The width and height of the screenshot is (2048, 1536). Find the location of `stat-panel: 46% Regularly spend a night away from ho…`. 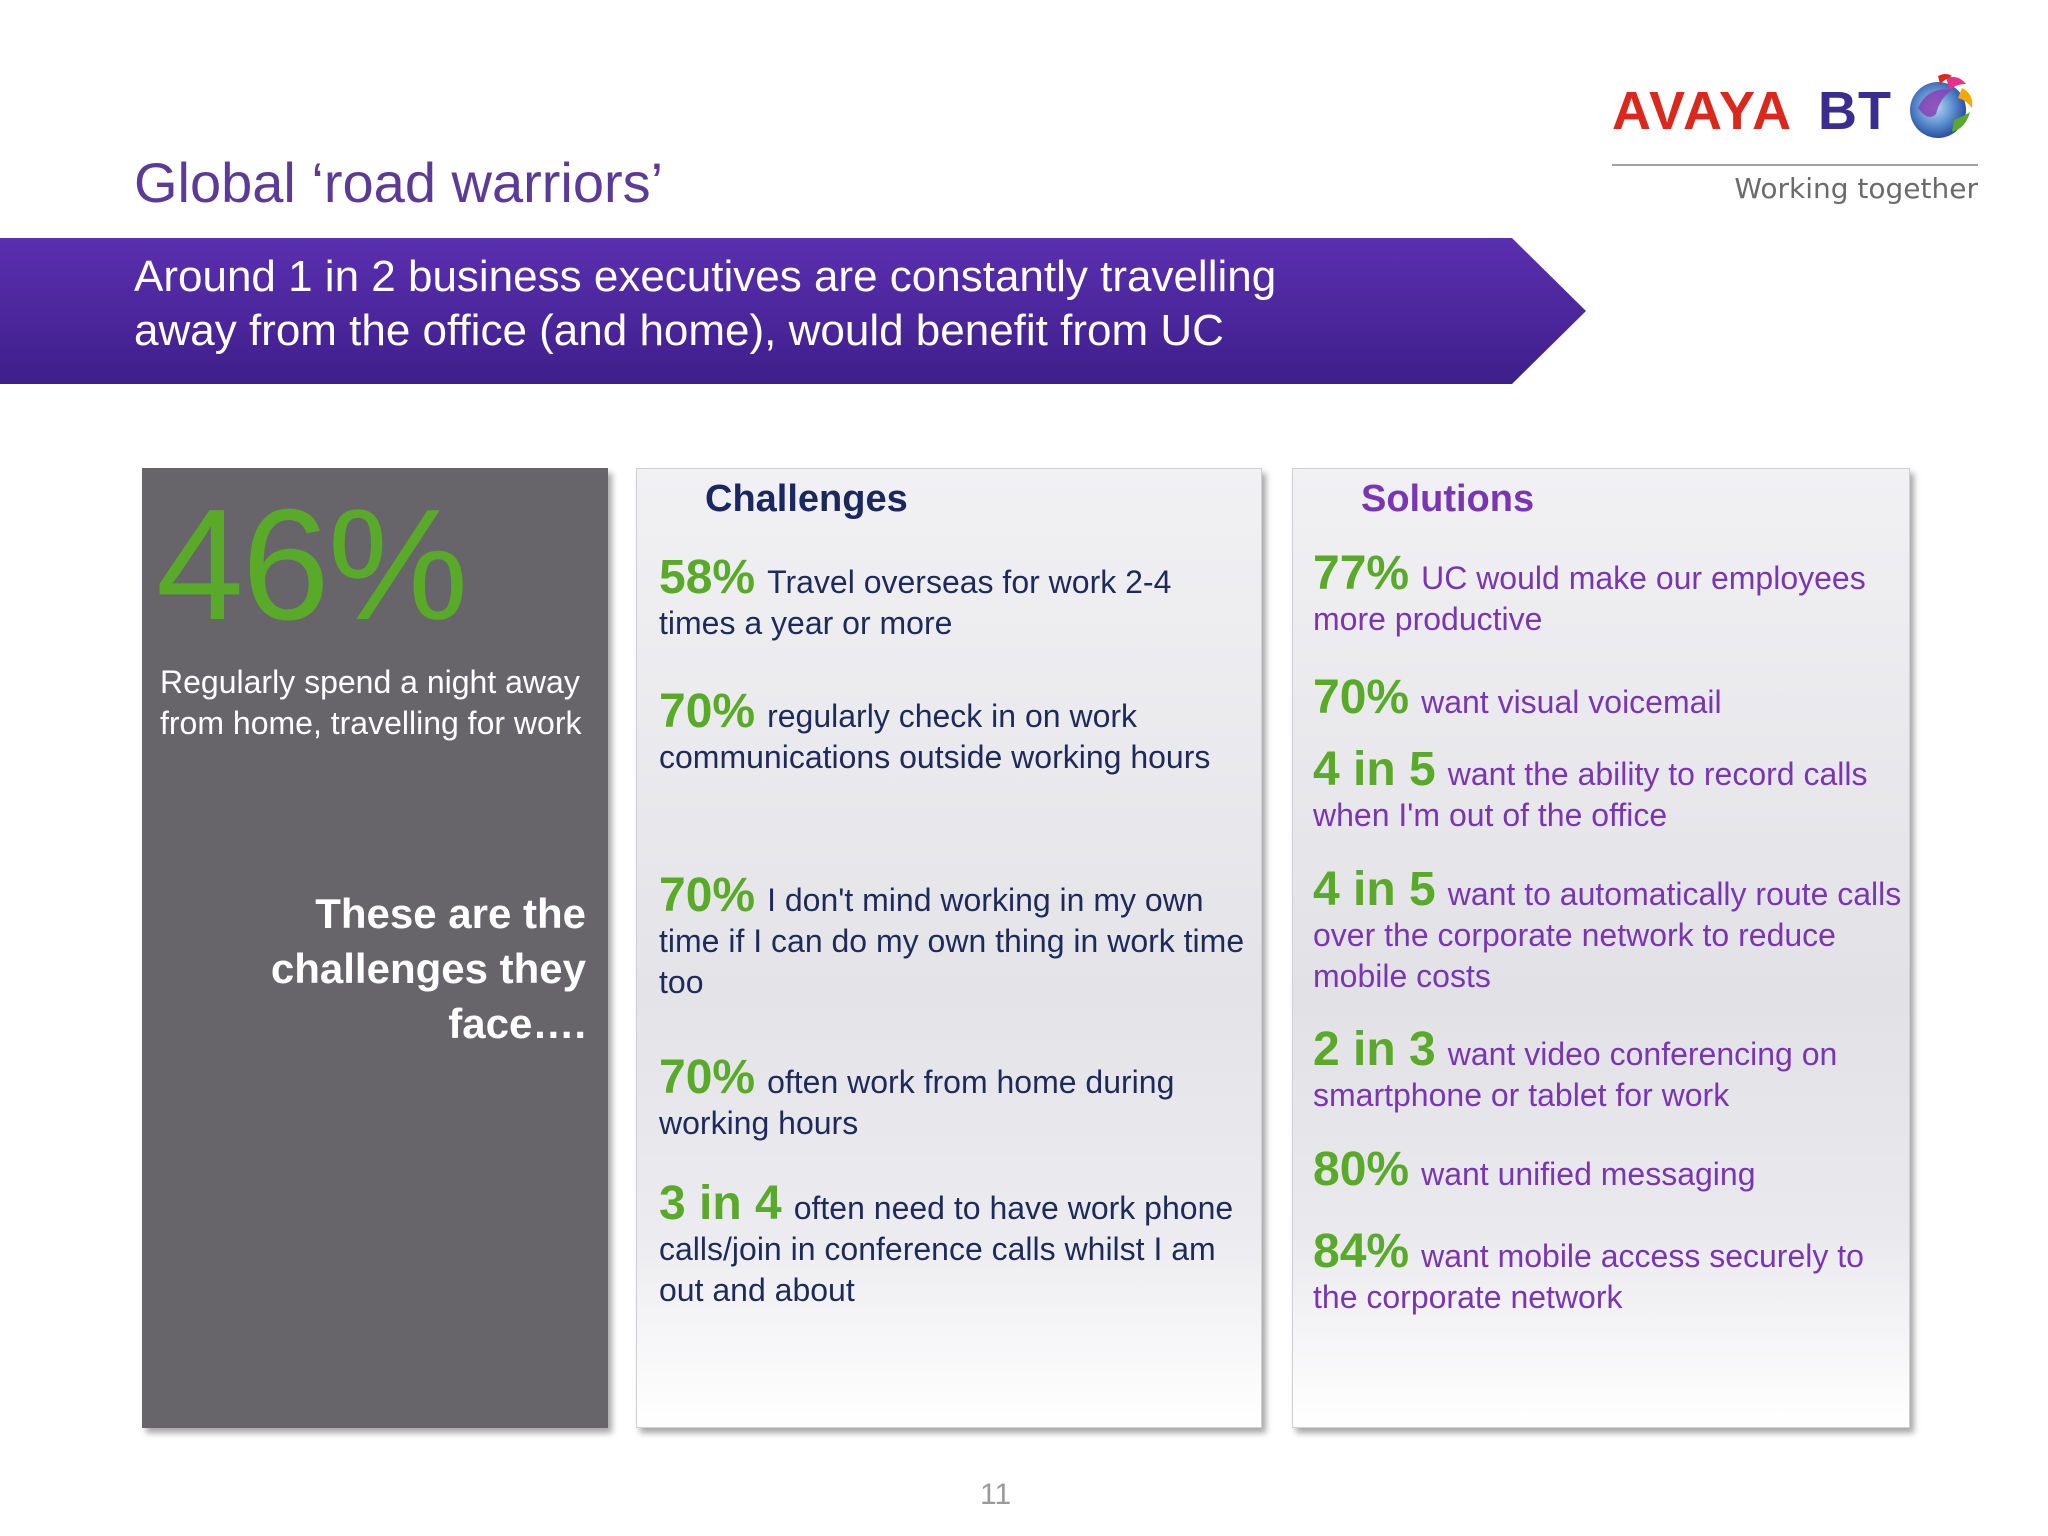

stat-panel: 46% Regularly spend a night away from ho… is located at coordinates (375, 948).